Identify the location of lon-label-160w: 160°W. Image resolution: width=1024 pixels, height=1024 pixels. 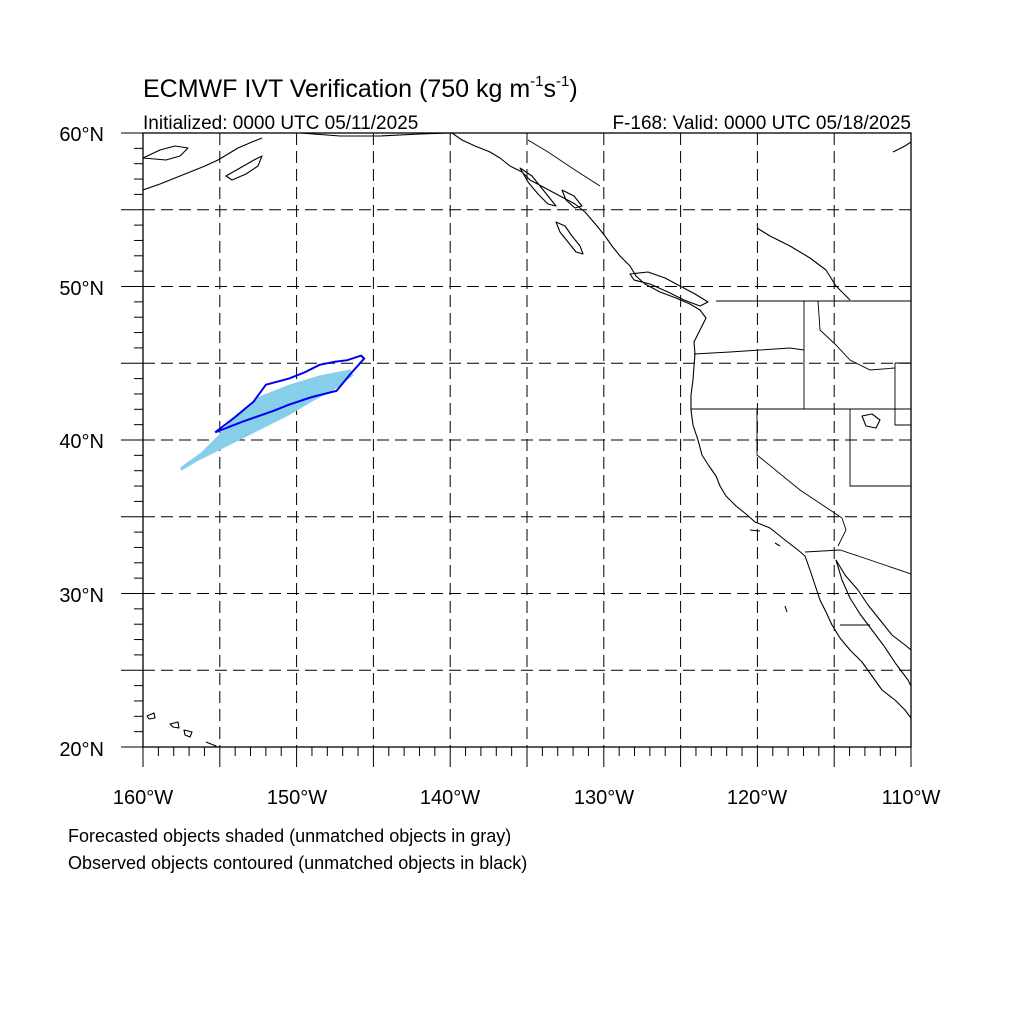
(143, 798).